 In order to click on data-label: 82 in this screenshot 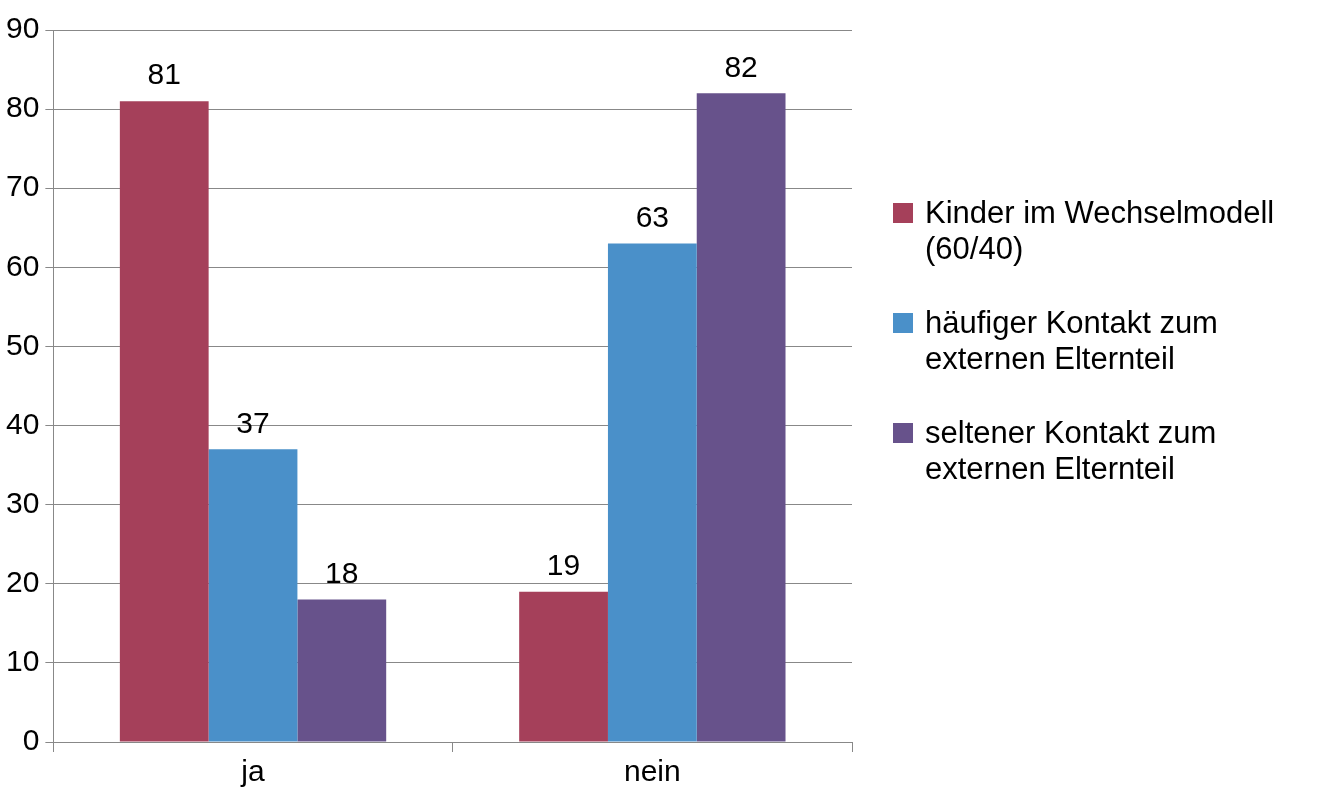, I will do `click(741, 66)`.